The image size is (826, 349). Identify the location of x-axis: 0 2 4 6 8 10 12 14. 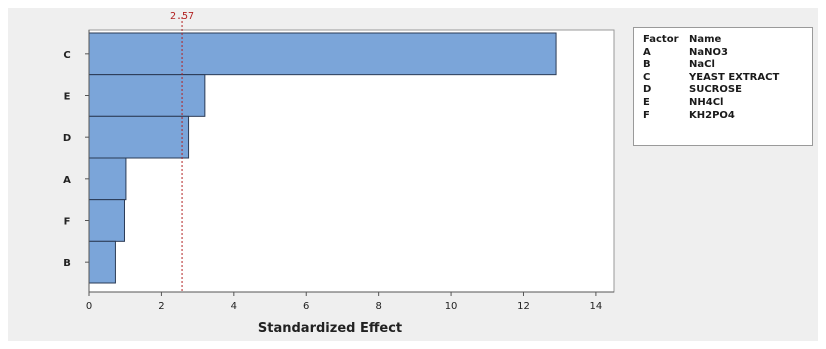
(350, 301).